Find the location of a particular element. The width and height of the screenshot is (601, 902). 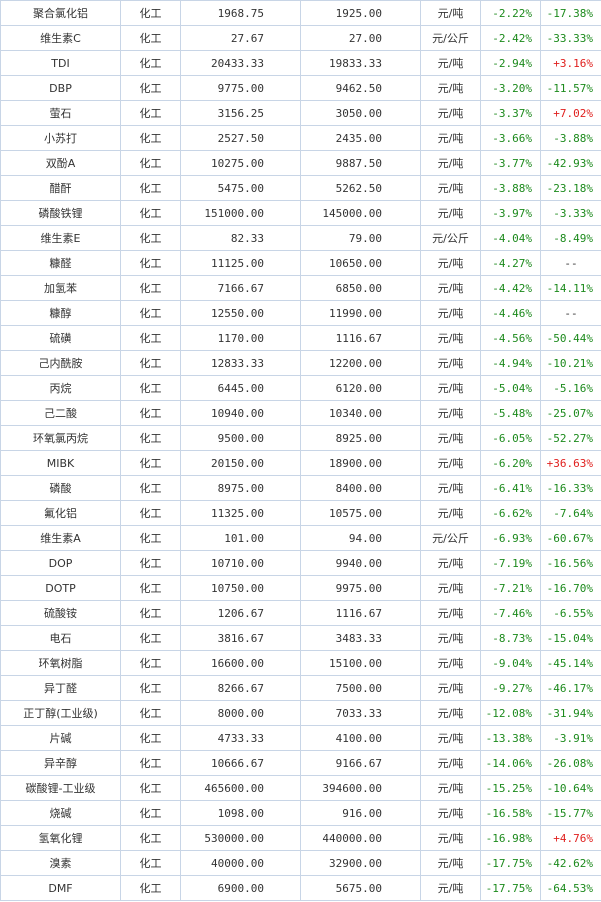

current-price-cell: 32900.00 is located at coordinates (360, 863).